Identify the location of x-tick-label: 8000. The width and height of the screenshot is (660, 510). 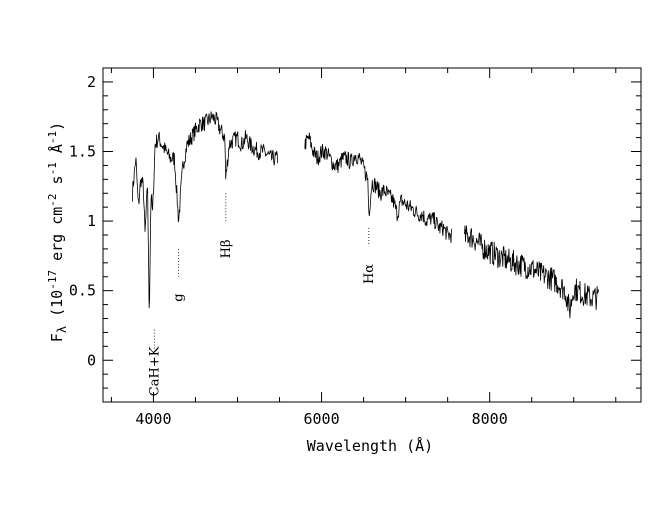
(490, 419).